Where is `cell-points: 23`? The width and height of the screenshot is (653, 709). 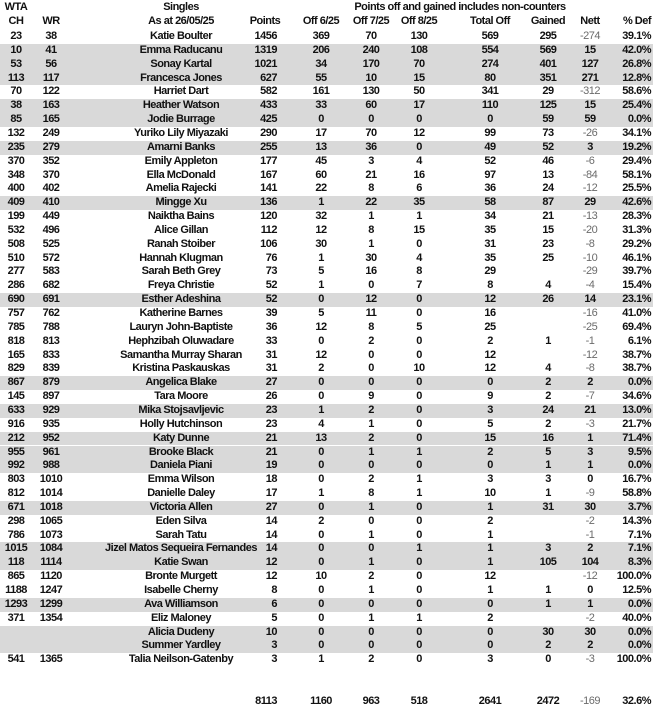
cell-points: 23 is located at coordinates (271, 423).